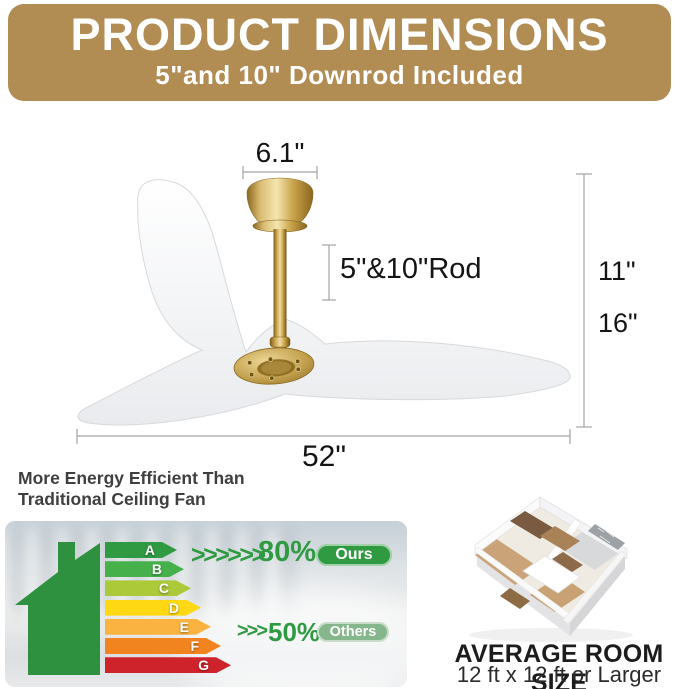 Image resolution: width=679 pixels, height=689 pixels. Describe the element at coordinates (559, 674) in the screenshot. I see `room-size-subtitle: 12 ft x 12 ft or Larger` at that location.